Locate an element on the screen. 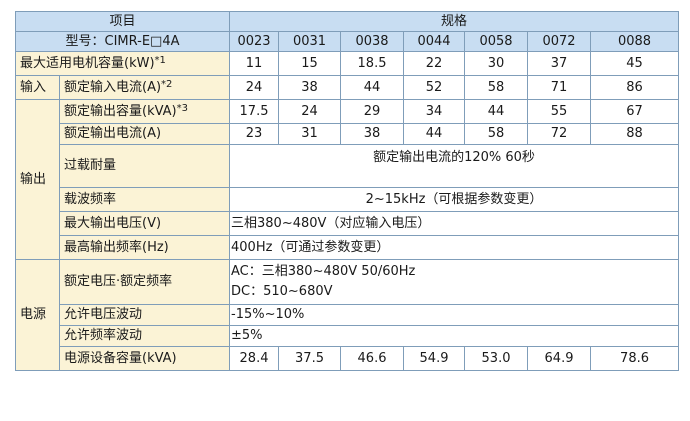 Image resolution: width=690 pixels, height=421 pixels. carrier-freq-label: 载波频率 is located at coordinates (144, 199).